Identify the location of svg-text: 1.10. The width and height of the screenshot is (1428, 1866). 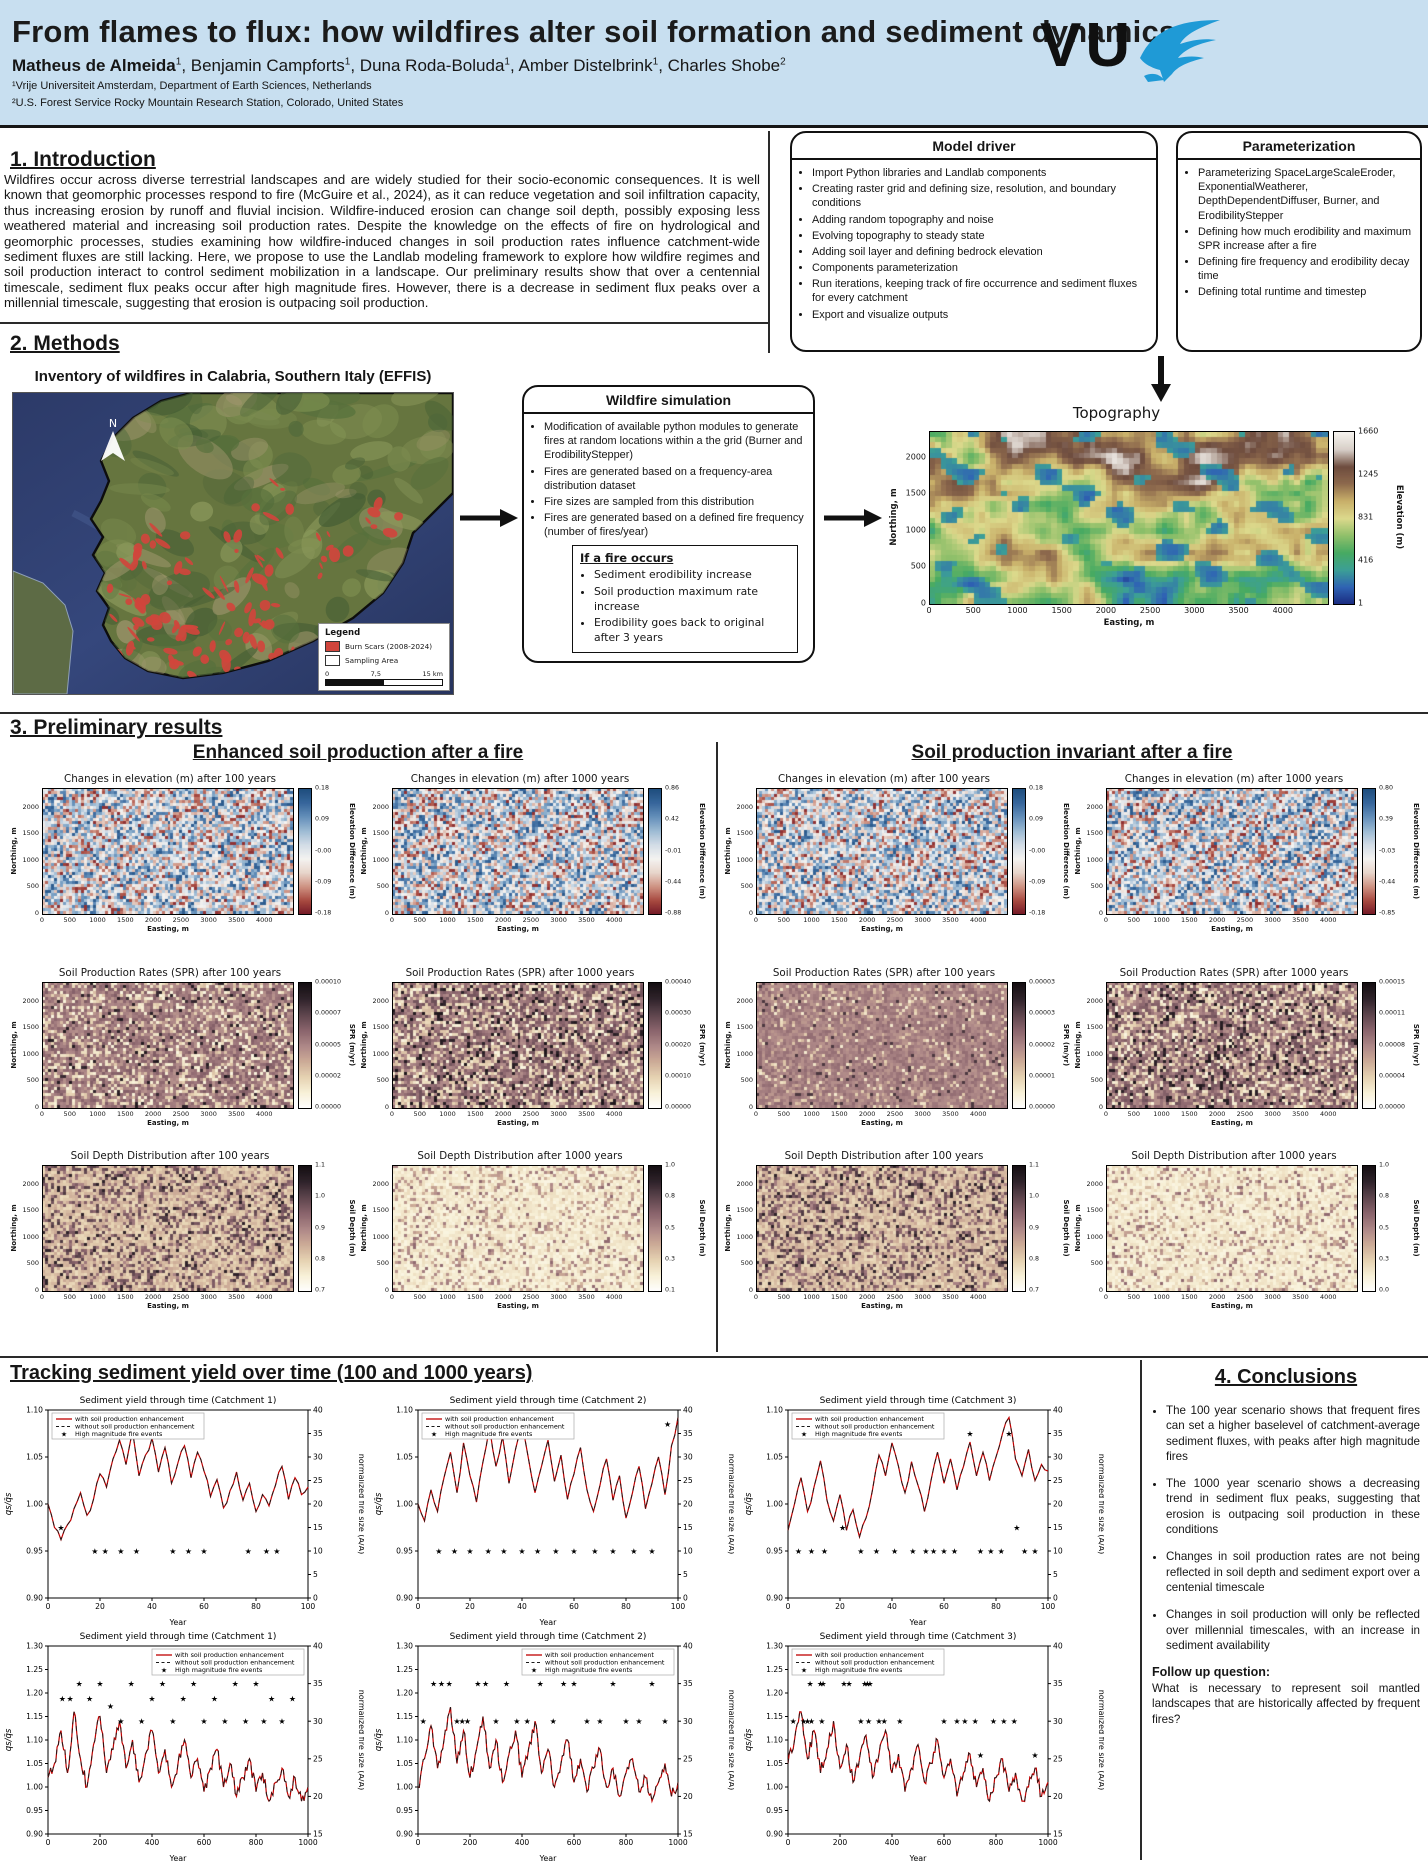
(34, 1410).